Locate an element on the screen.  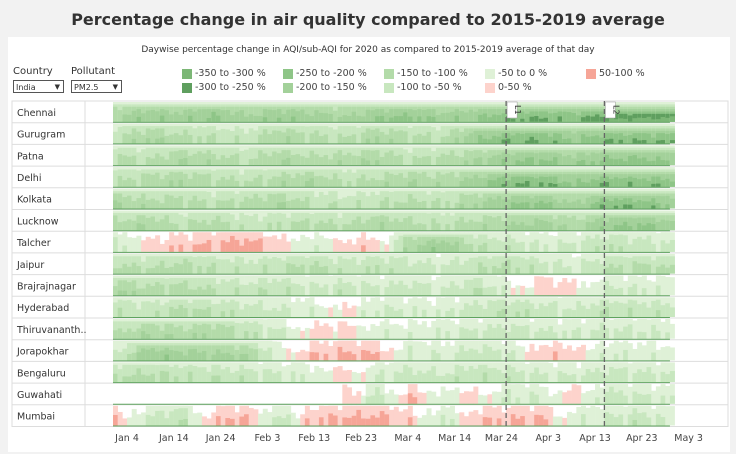
legend-item: -250 to -200 % is located at coordinates (325, 73).